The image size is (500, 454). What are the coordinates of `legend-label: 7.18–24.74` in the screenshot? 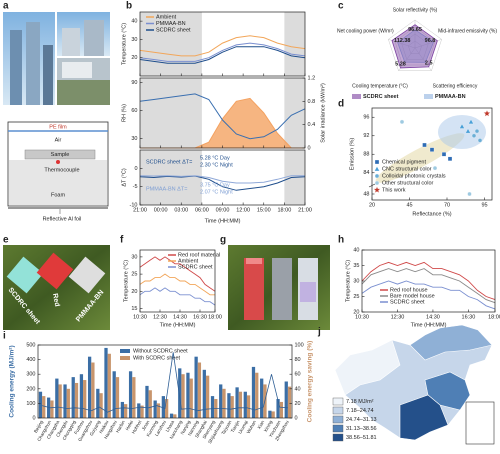 It's located at (360, 411).